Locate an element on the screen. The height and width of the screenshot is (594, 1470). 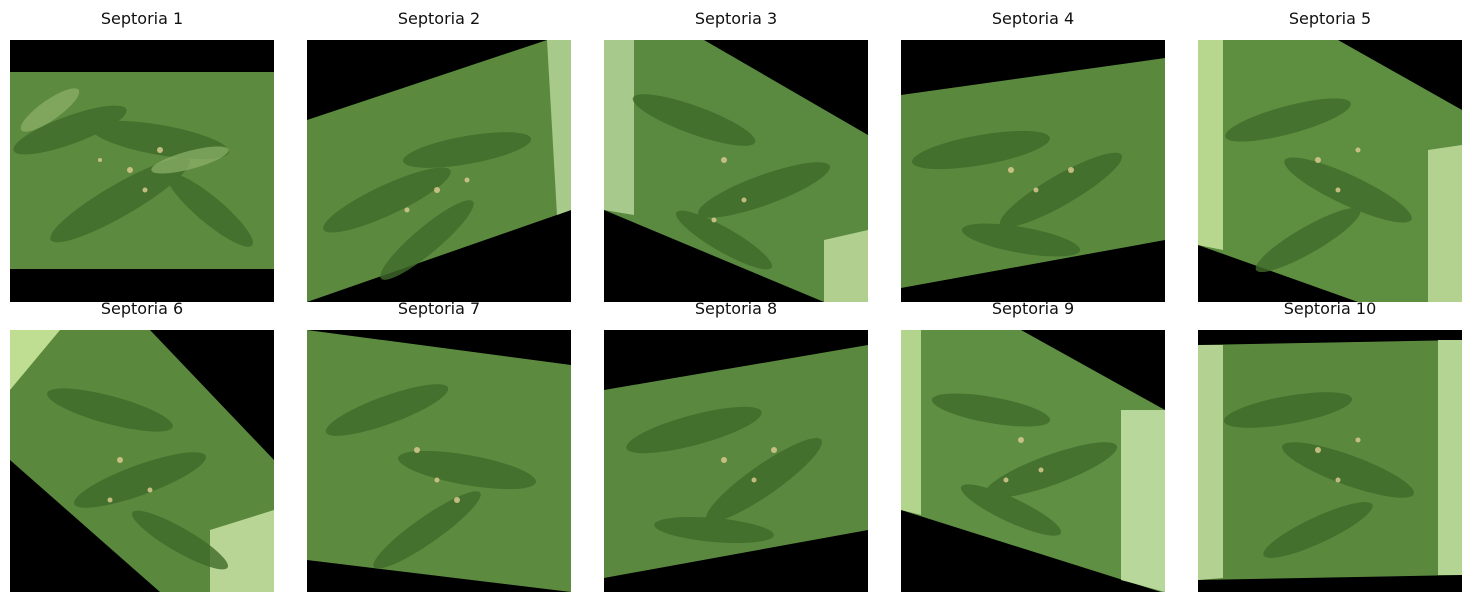
panel-title: Septoria 8 is located at coordinates (736, 308).